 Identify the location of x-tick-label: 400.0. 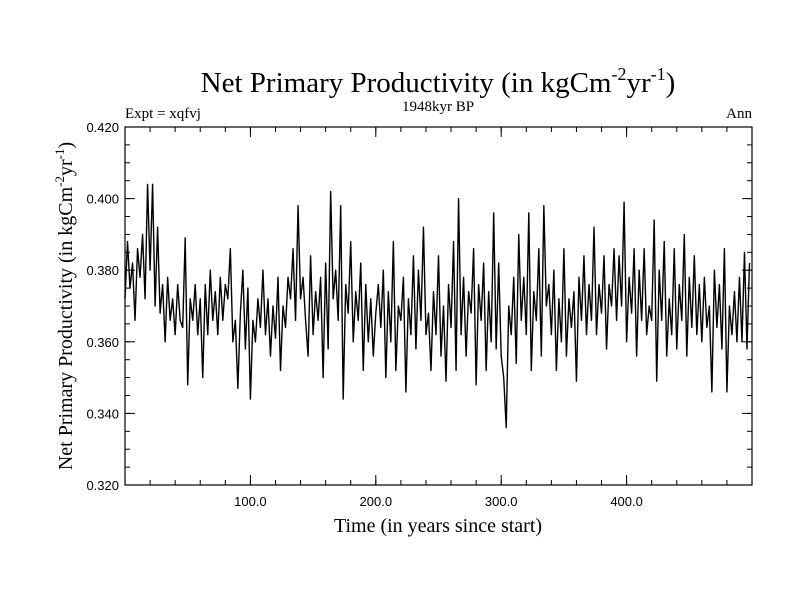
(626, 501).